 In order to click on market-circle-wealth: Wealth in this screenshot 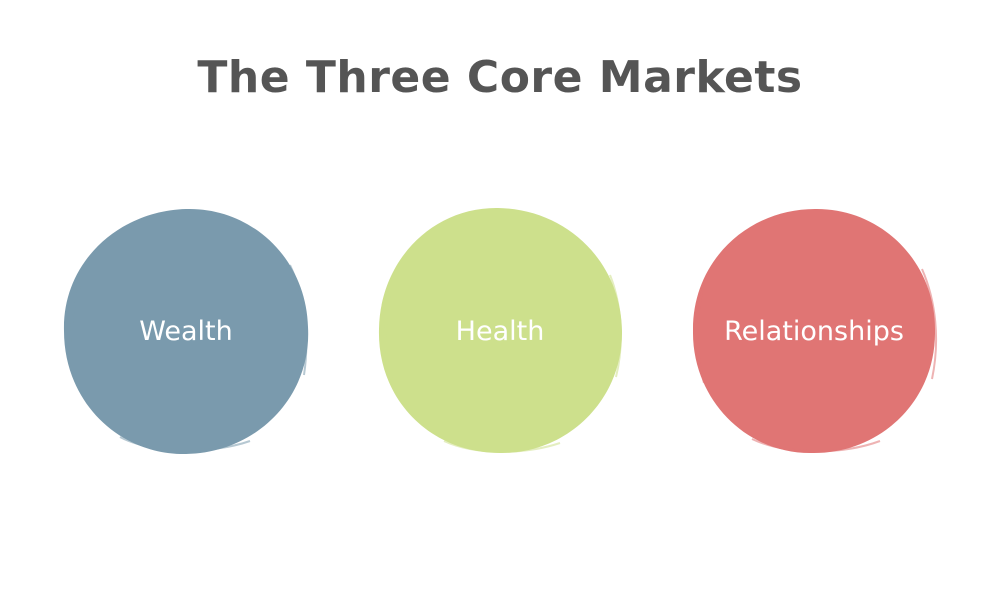, I will do `click(186, 331)`.